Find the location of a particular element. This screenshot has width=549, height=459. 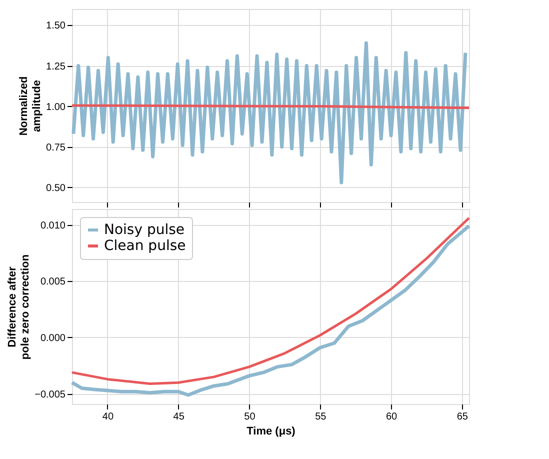

y-tick-label: 0.000 is located at coordinates (53, 338).